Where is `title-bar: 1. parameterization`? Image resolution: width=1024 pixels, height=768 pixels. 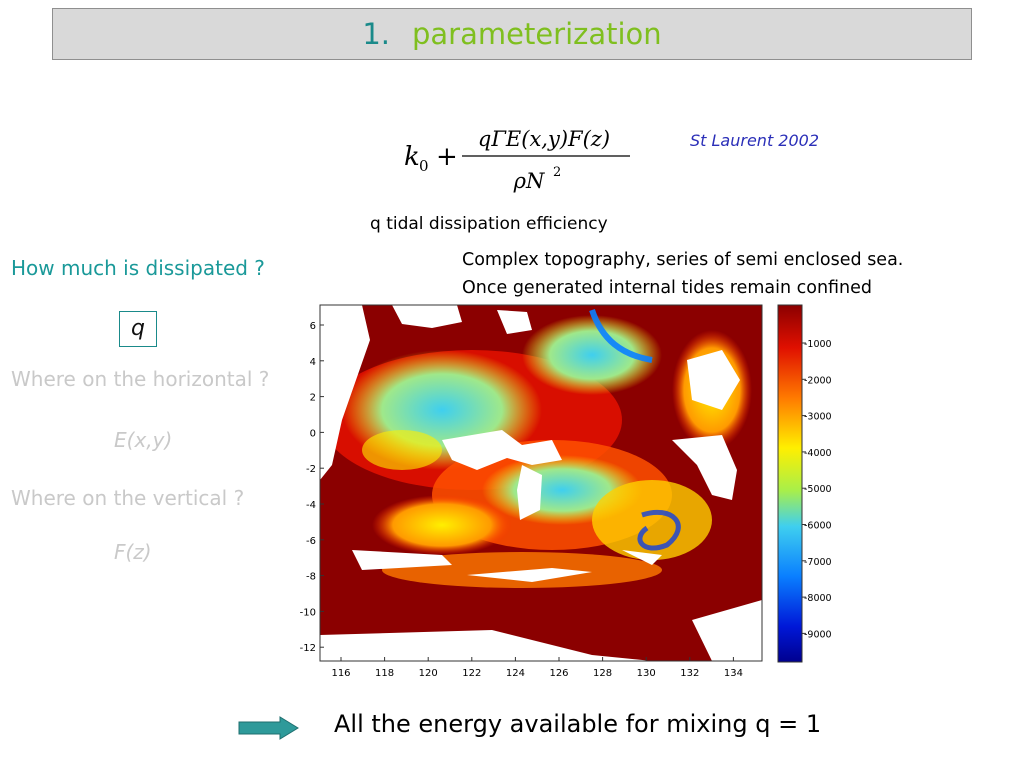
title-bar: 1. parameterization is located at coordinates (512, 34).